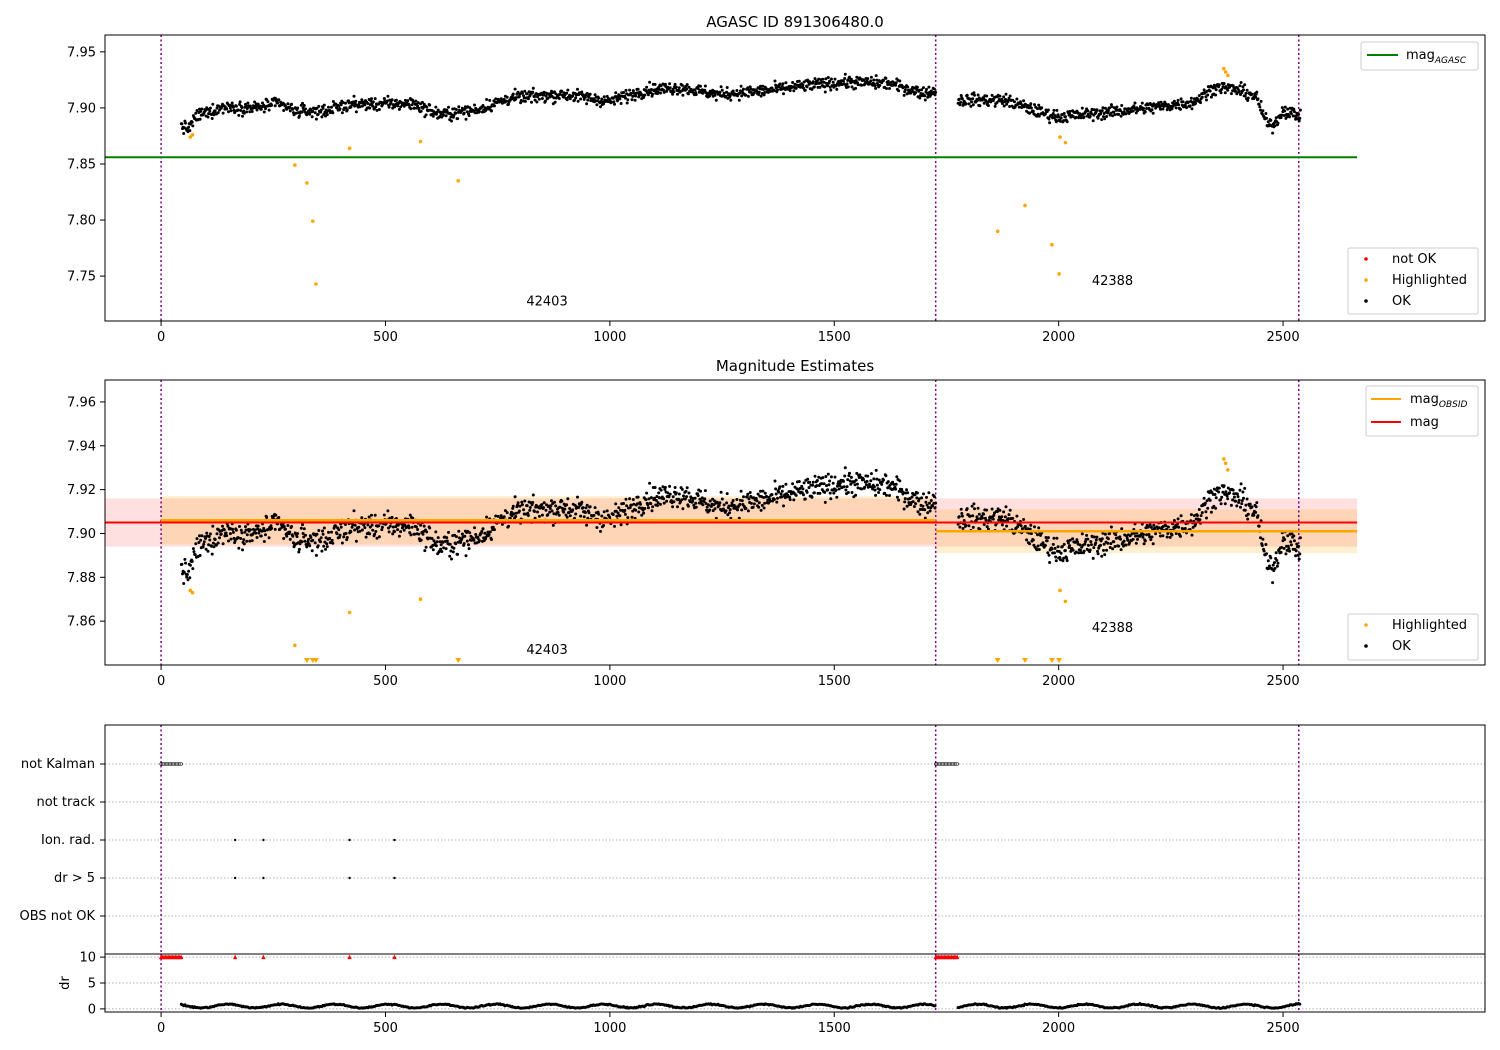  I want to click on agasc-points-legend: not OK Highlighted OK, so click(1413, 281).